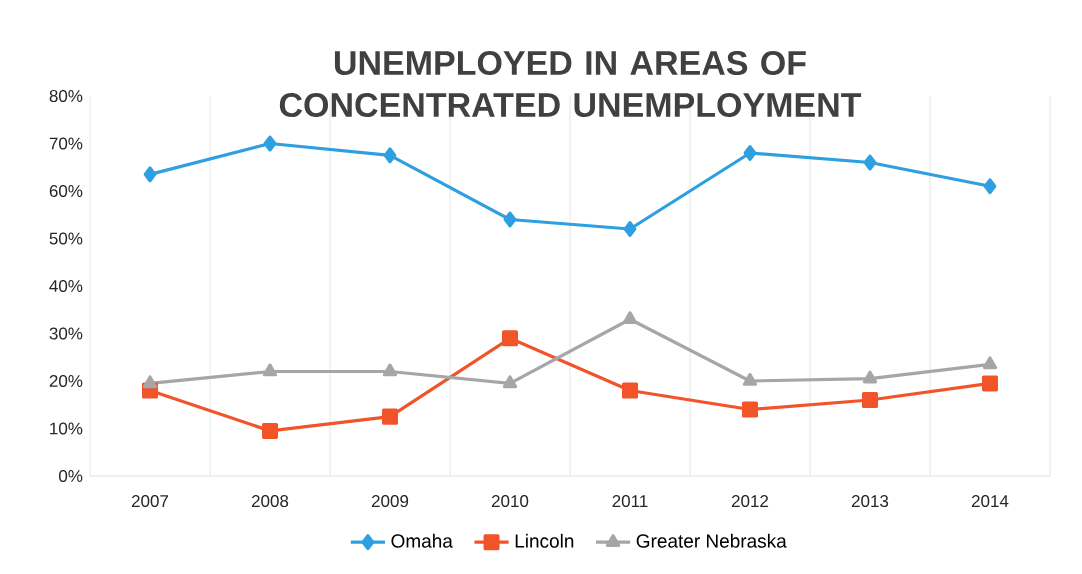 The height and width of the screenshot is (574, 1082). Describe the element at coordinates (711, 540) in the screenshot. I see `legend-label: Greater Nebraska` at that location.